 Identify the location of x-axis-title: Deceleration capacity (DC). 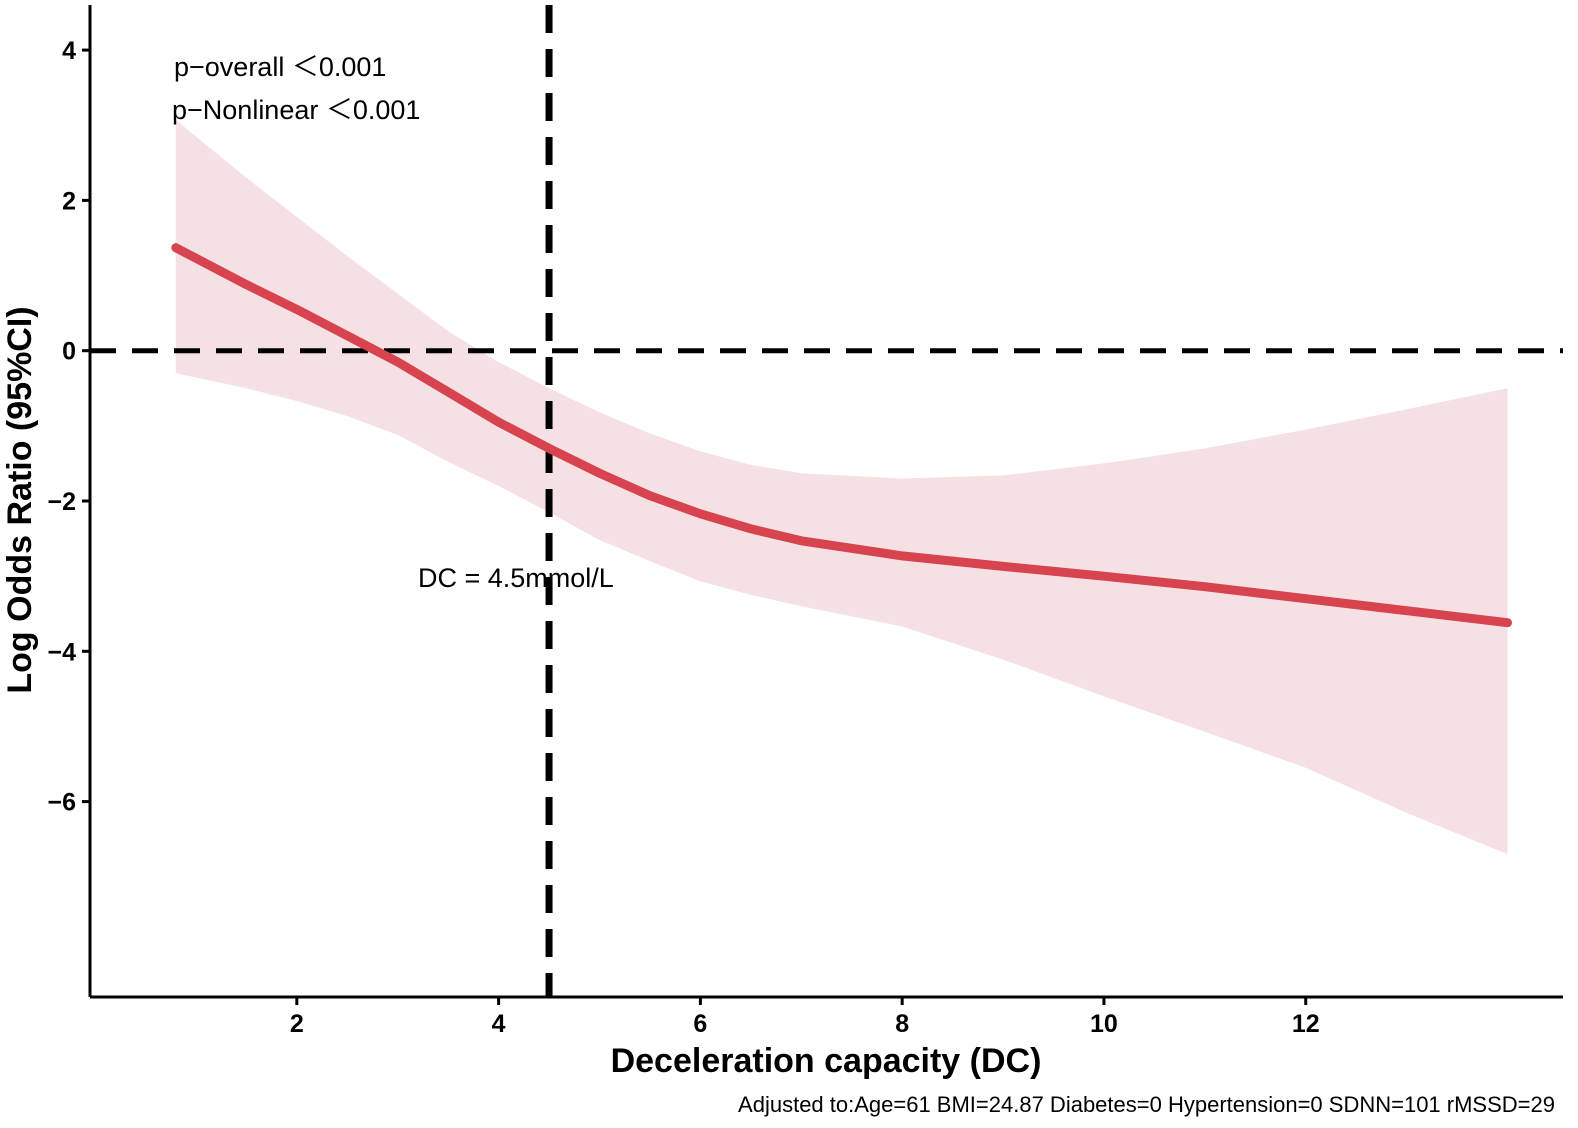
(826, 1061).